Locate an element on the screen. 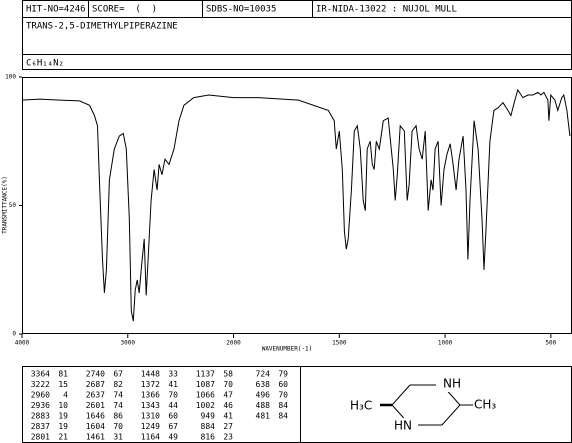  peak-wavenumber: 2637 is located at coordinates (95, 395).